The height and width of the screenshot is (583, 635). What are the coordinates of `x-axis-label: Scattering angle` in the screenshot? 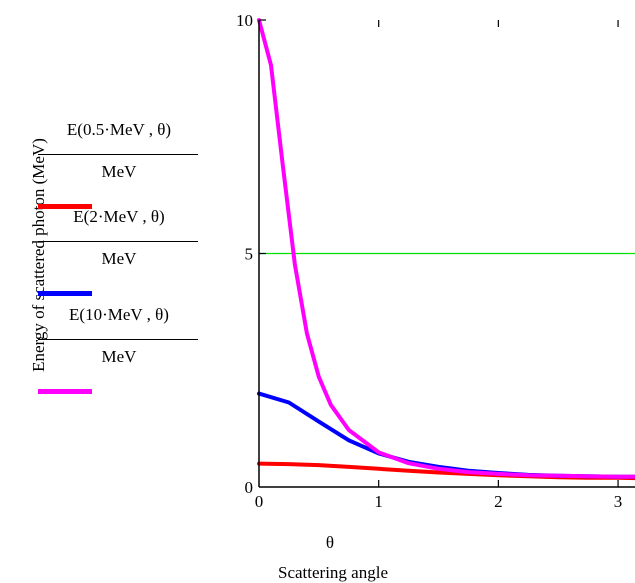 It's located at (333, 572).